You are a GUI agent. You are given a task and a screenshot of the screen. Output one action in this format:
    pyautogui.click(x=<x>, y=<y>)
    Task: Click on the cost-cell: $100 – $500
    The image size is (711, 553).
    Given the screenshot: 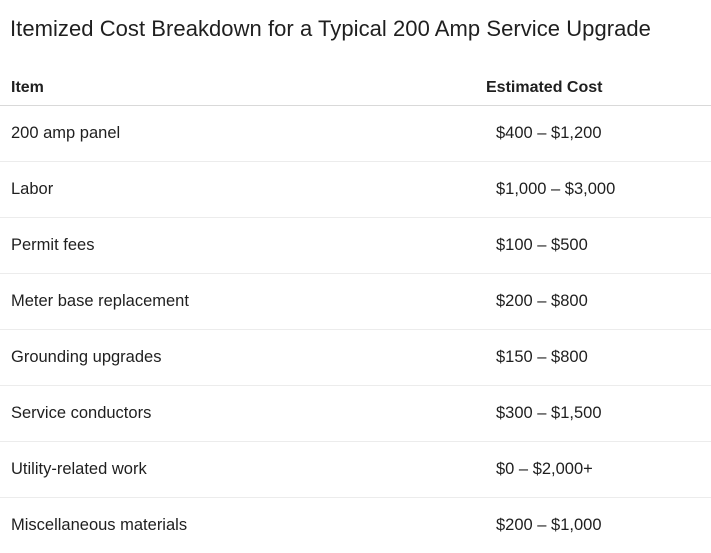 What is the action you would take?
    pyautogui.click(x=598, y=245)
    